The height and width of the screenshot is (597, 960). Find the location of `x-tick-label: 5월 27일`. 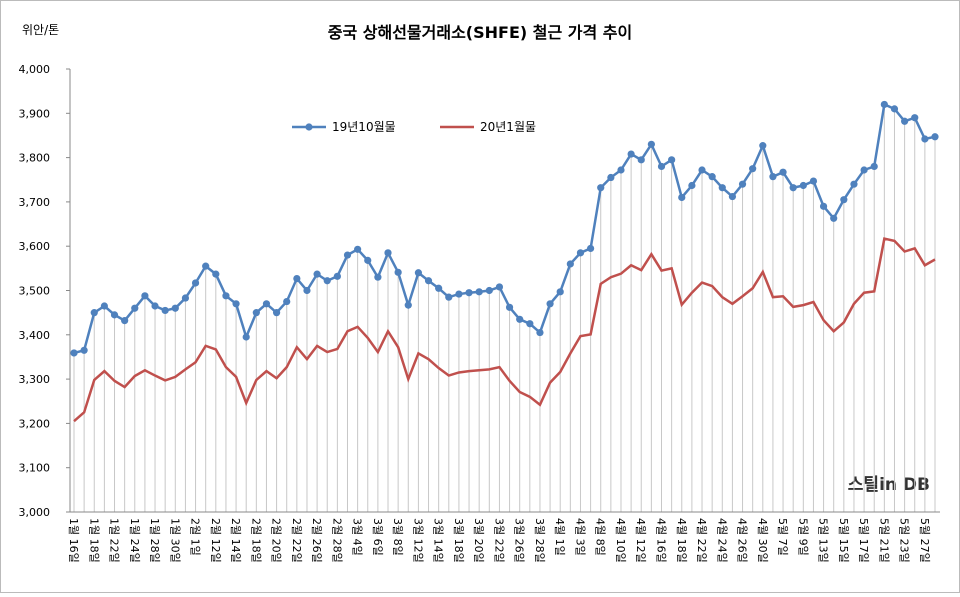

x-tick-label: 5월 27일 is located at coordinates (925, 540).